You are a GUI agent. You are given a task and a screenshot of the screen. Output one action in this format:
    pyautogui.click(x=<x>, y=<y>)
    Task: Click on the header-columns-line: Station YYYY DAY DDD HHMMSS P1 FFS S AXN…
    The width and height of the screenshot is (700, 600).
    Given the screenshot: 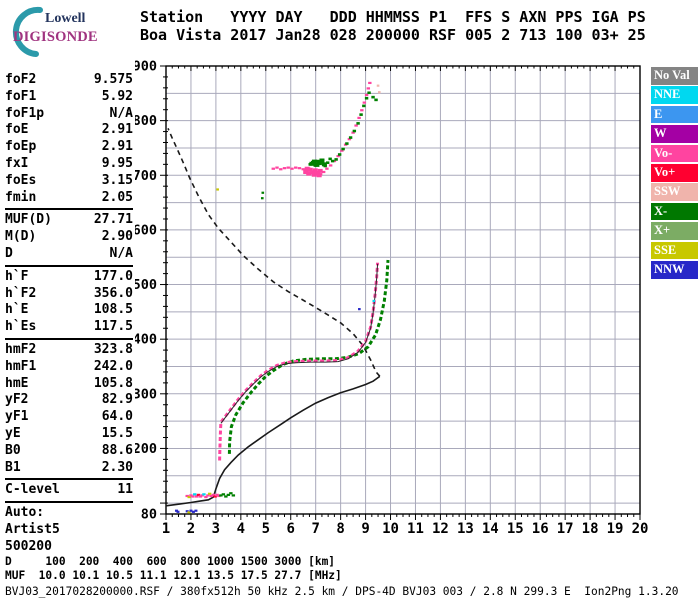 What is the action you would take?
    pyautogui.click(x=393, y=17)
    